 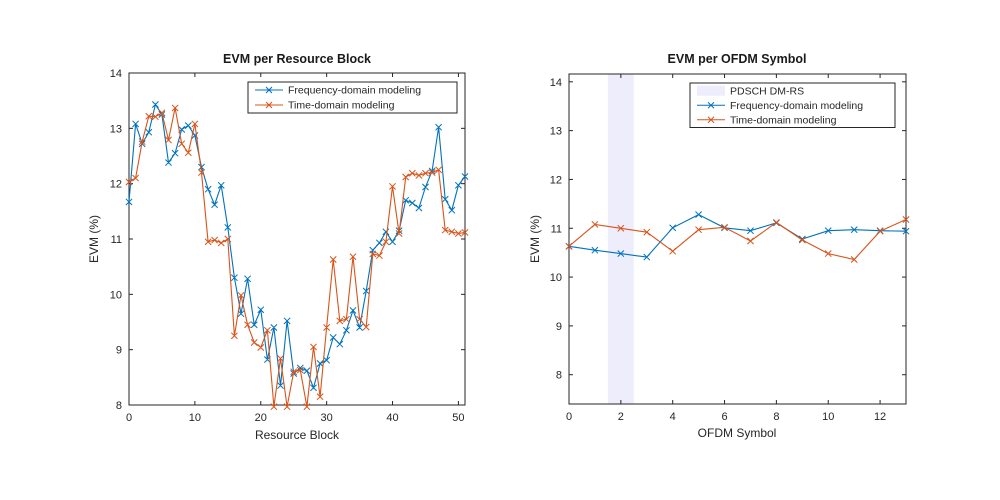 What do you see at coordinates (392, 418) in the screenshot?
I see `x-tick-label: 40` at bounding box center [392, 418].